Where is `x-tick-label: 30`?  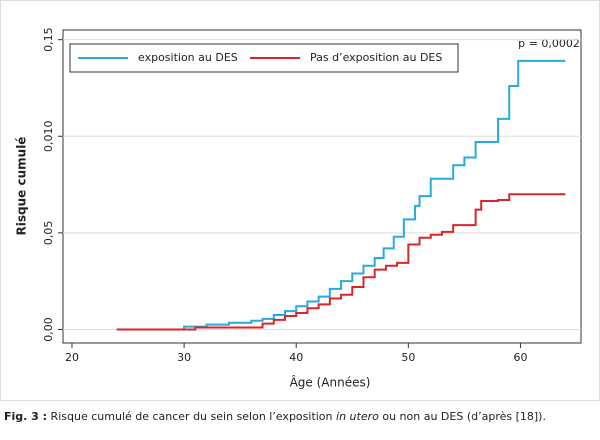 x-tick-label: 30 is located at coordinates (184, 357).